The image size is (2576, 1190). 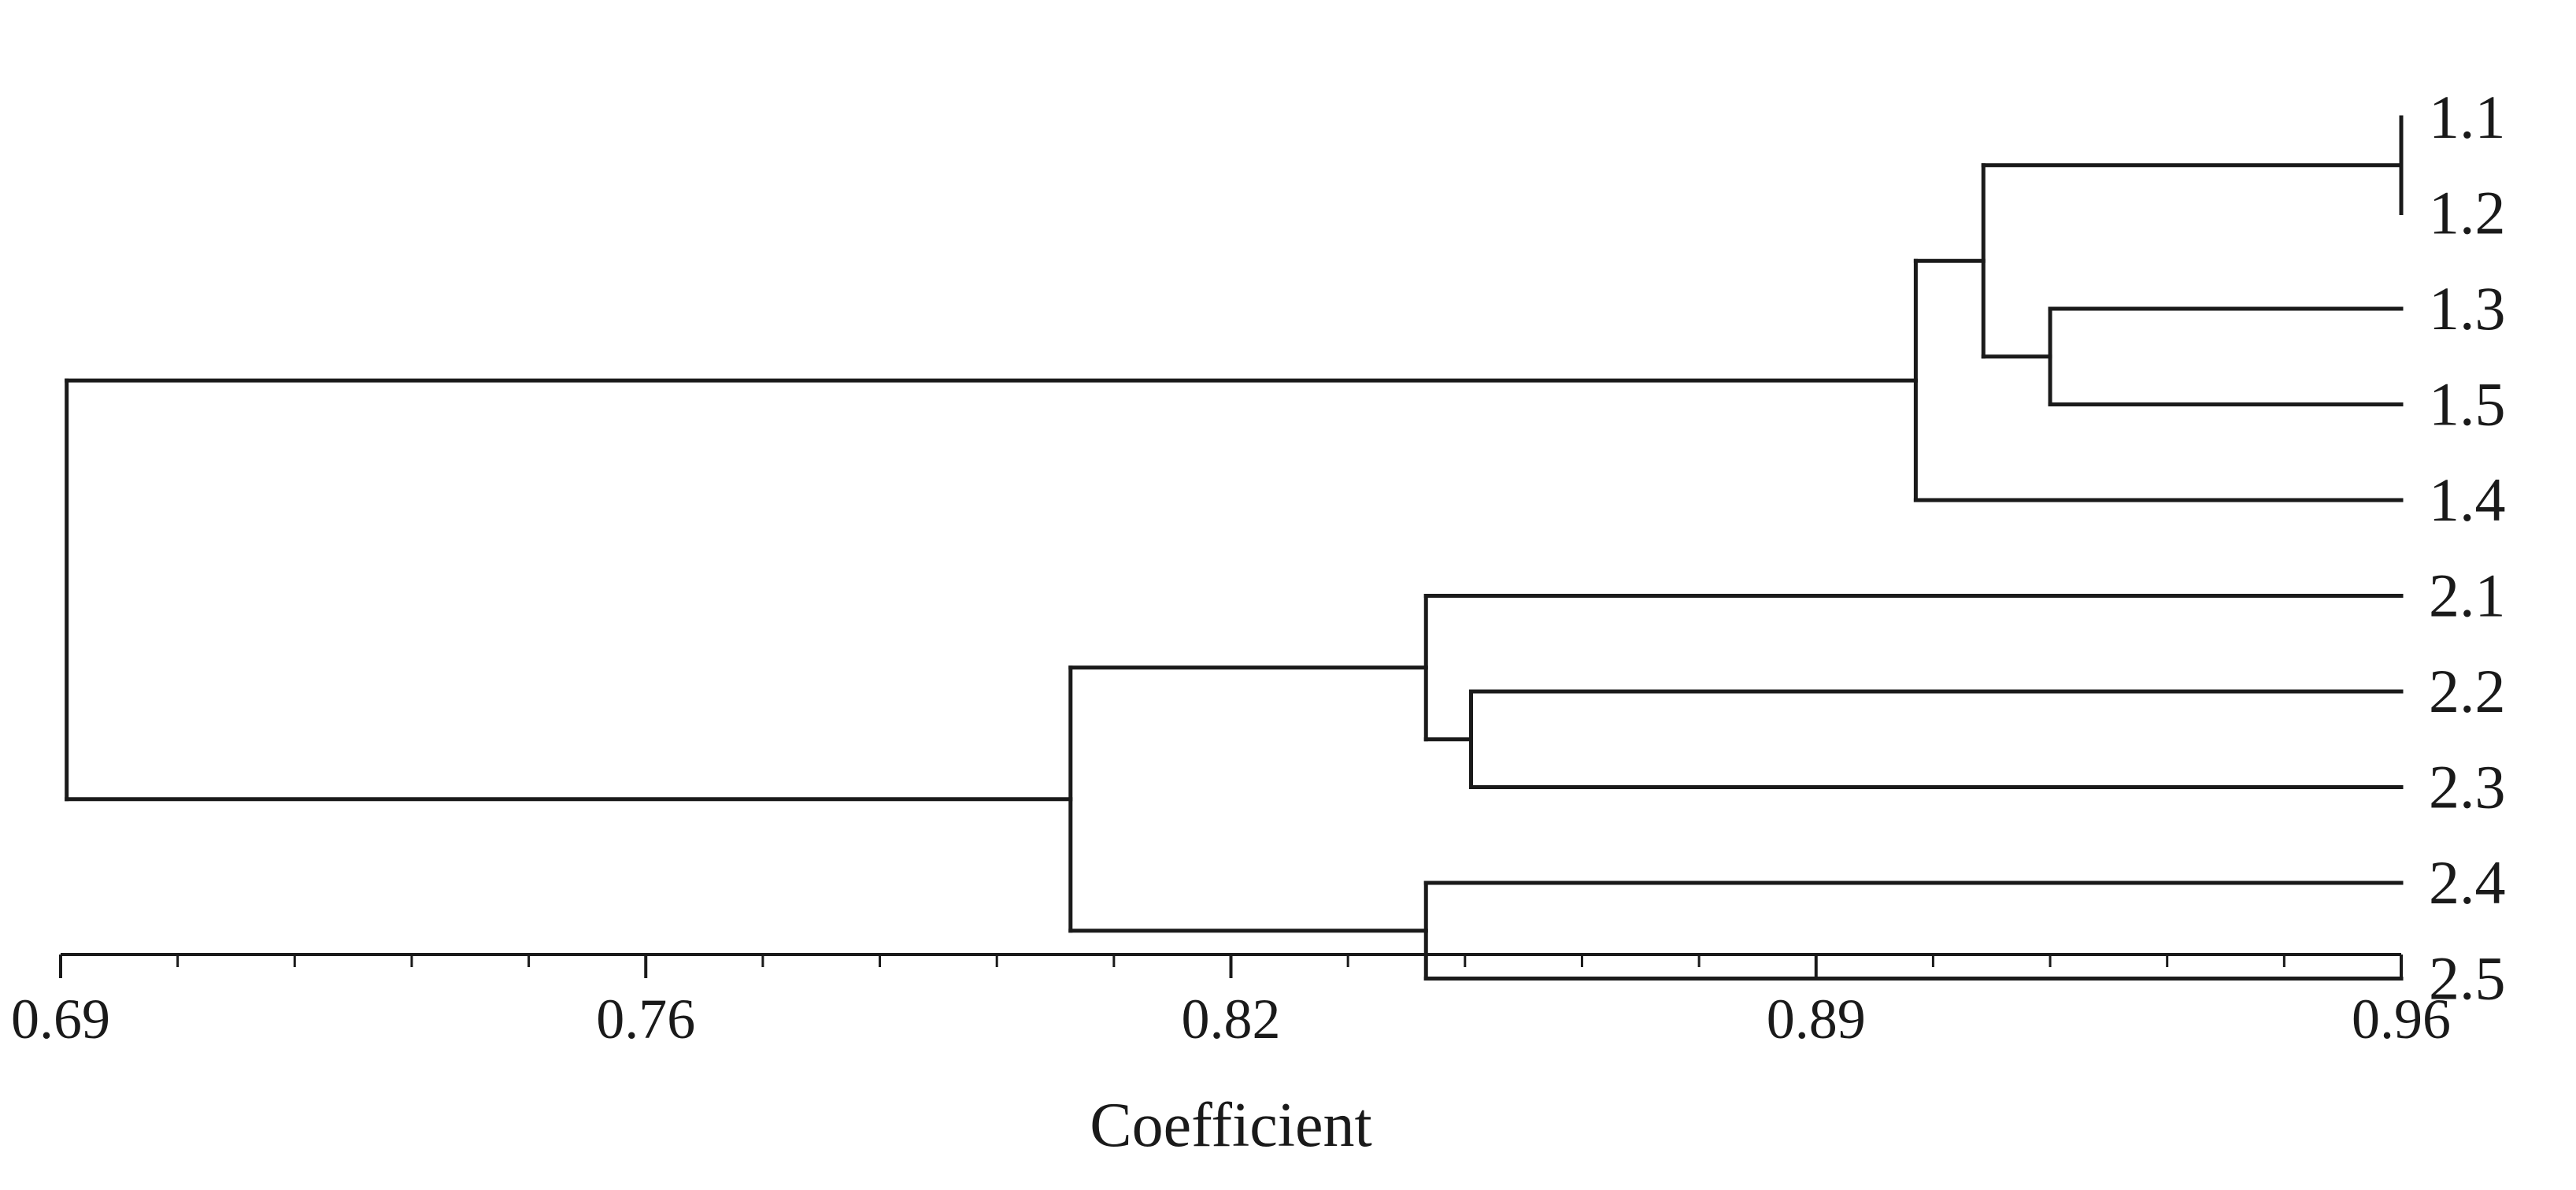 What do you see at coordinates (2467, 978) in the screenshot?
I see `leaf-label: 2.5` at bounding box center [2467, 978].